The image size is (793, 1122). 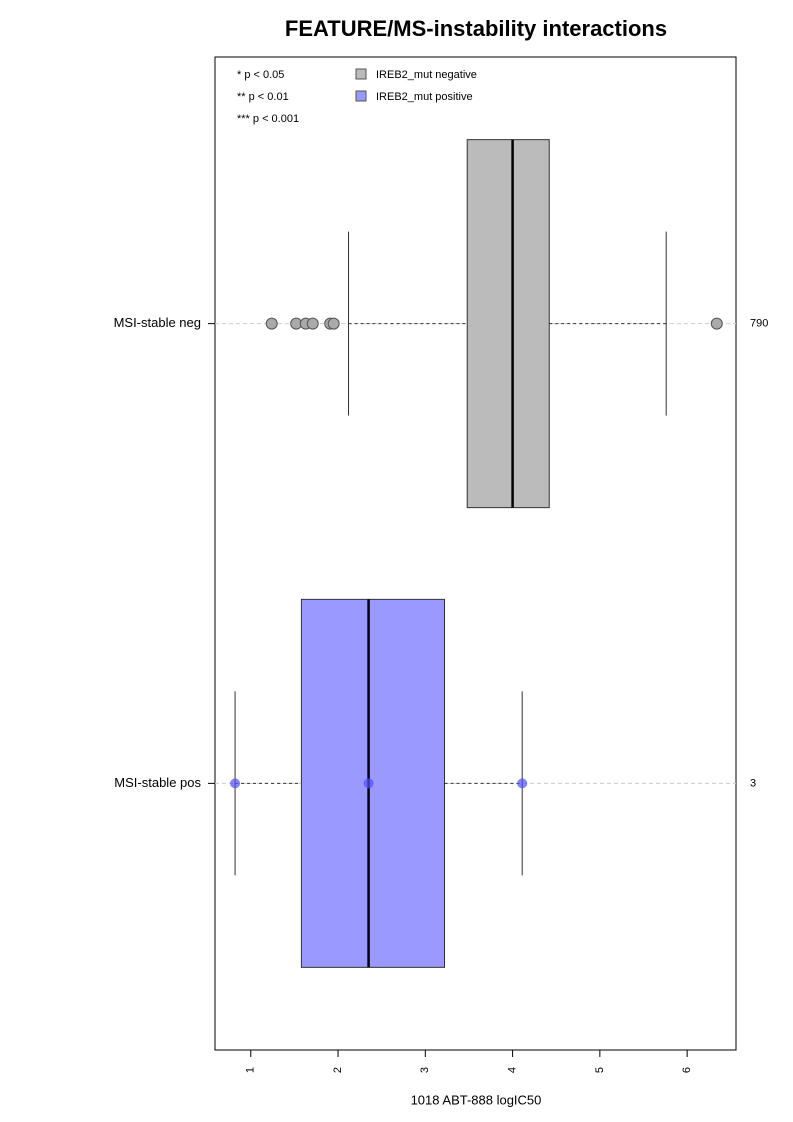 I want to click on y-tick-label: MSI-stable neg, so click(x=157, y=322).